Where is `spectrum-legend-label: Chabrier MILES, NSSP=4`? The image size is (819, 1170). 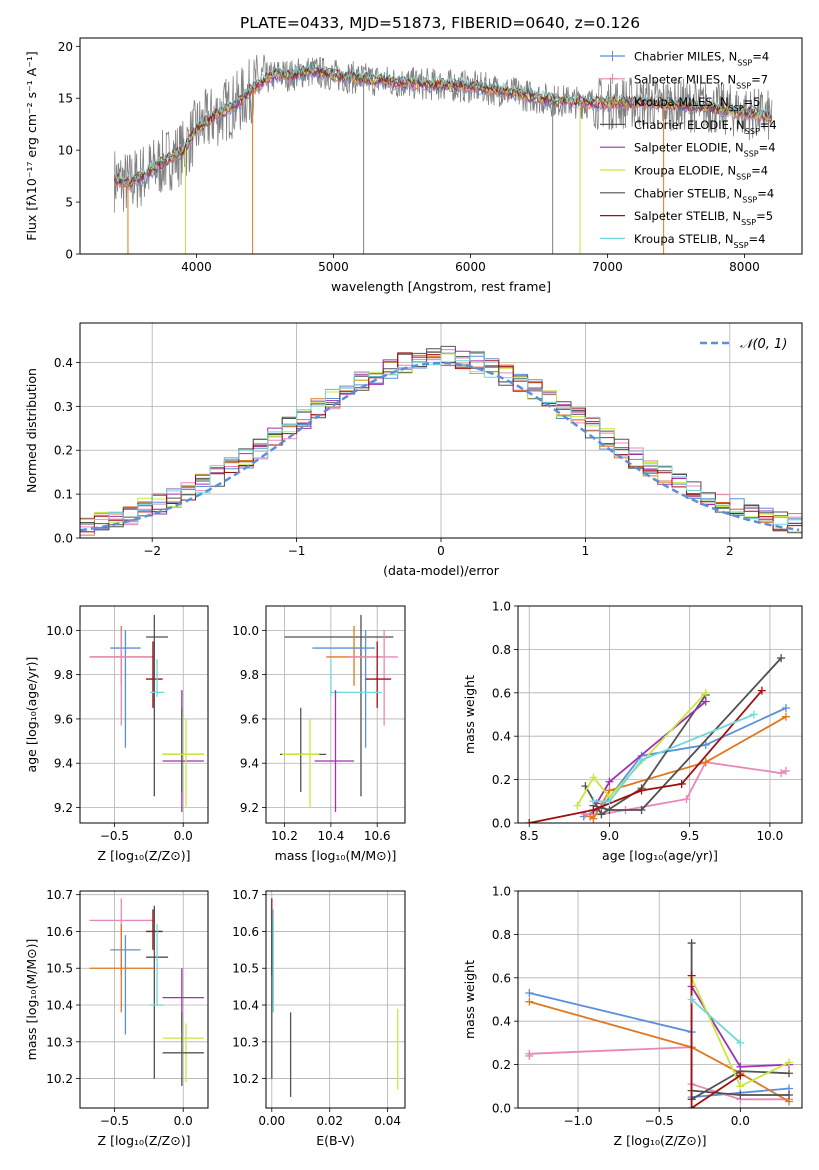
spectrum-legend-label: Chabrier MILES, NSSP=4 is located at coordinates (701, 59).